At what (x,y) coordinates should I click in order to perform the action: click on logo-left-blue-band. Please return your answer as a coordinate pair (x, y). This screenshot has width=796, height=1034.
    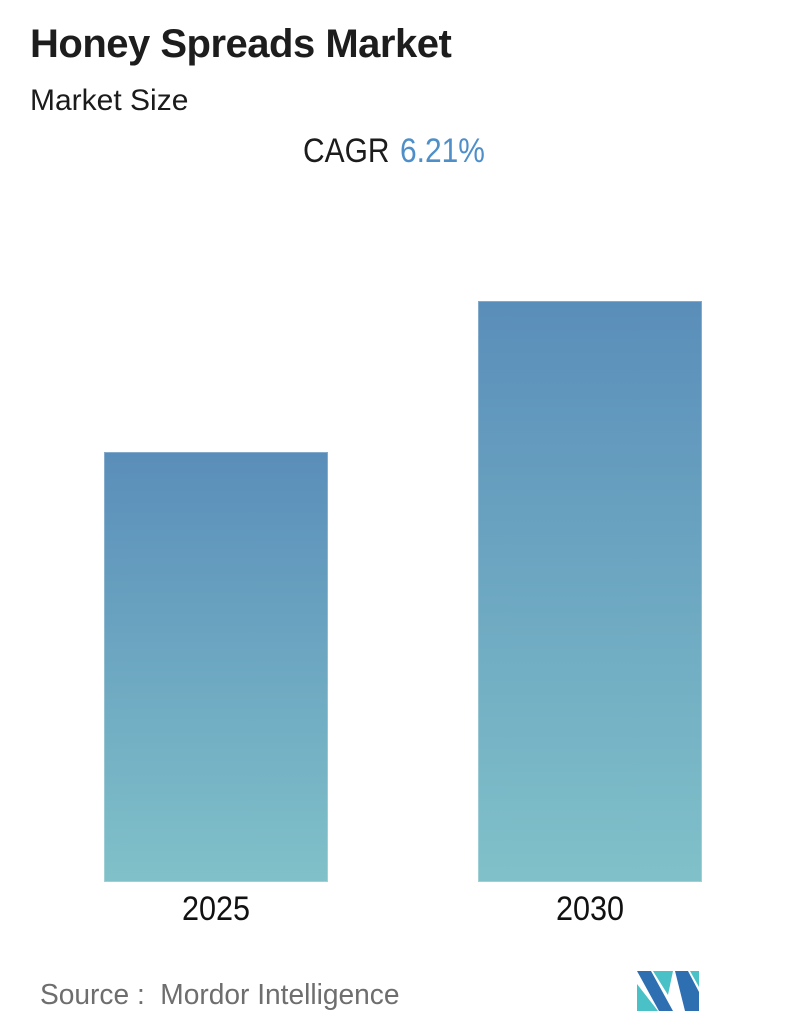
    Looking at the image, I should click on (655, 991).